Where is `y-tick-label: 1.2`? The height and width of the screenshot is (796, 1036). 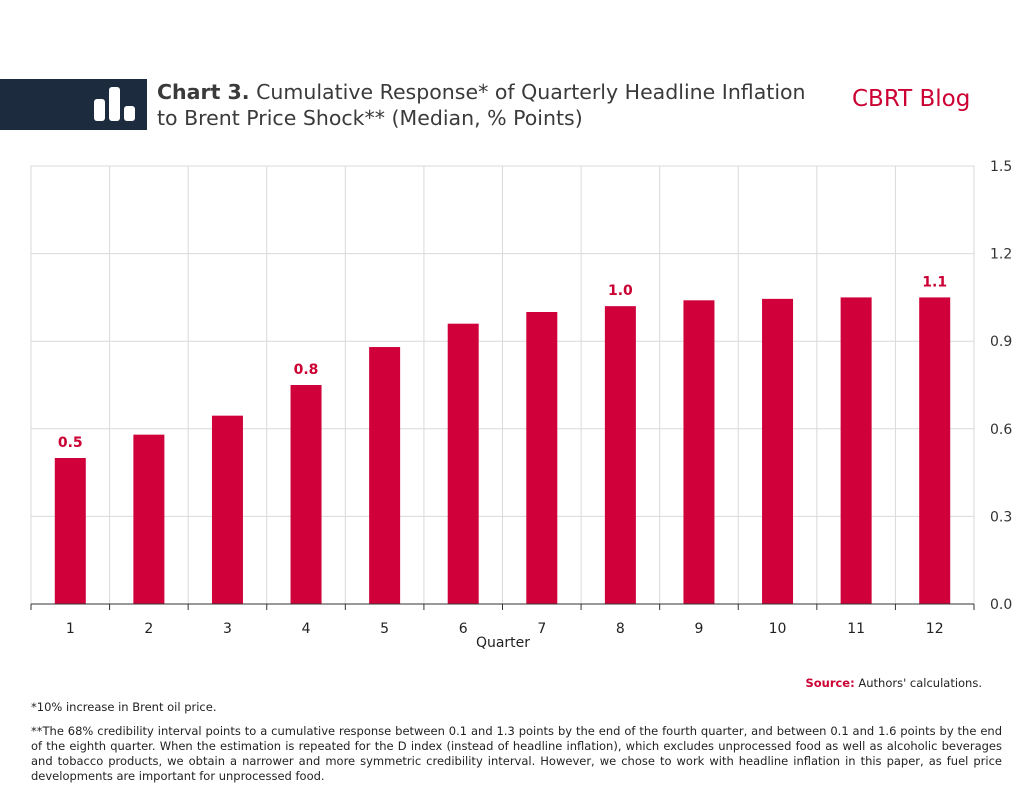 y-tick-label: 1.2 is located at coordinates (1001, 255).